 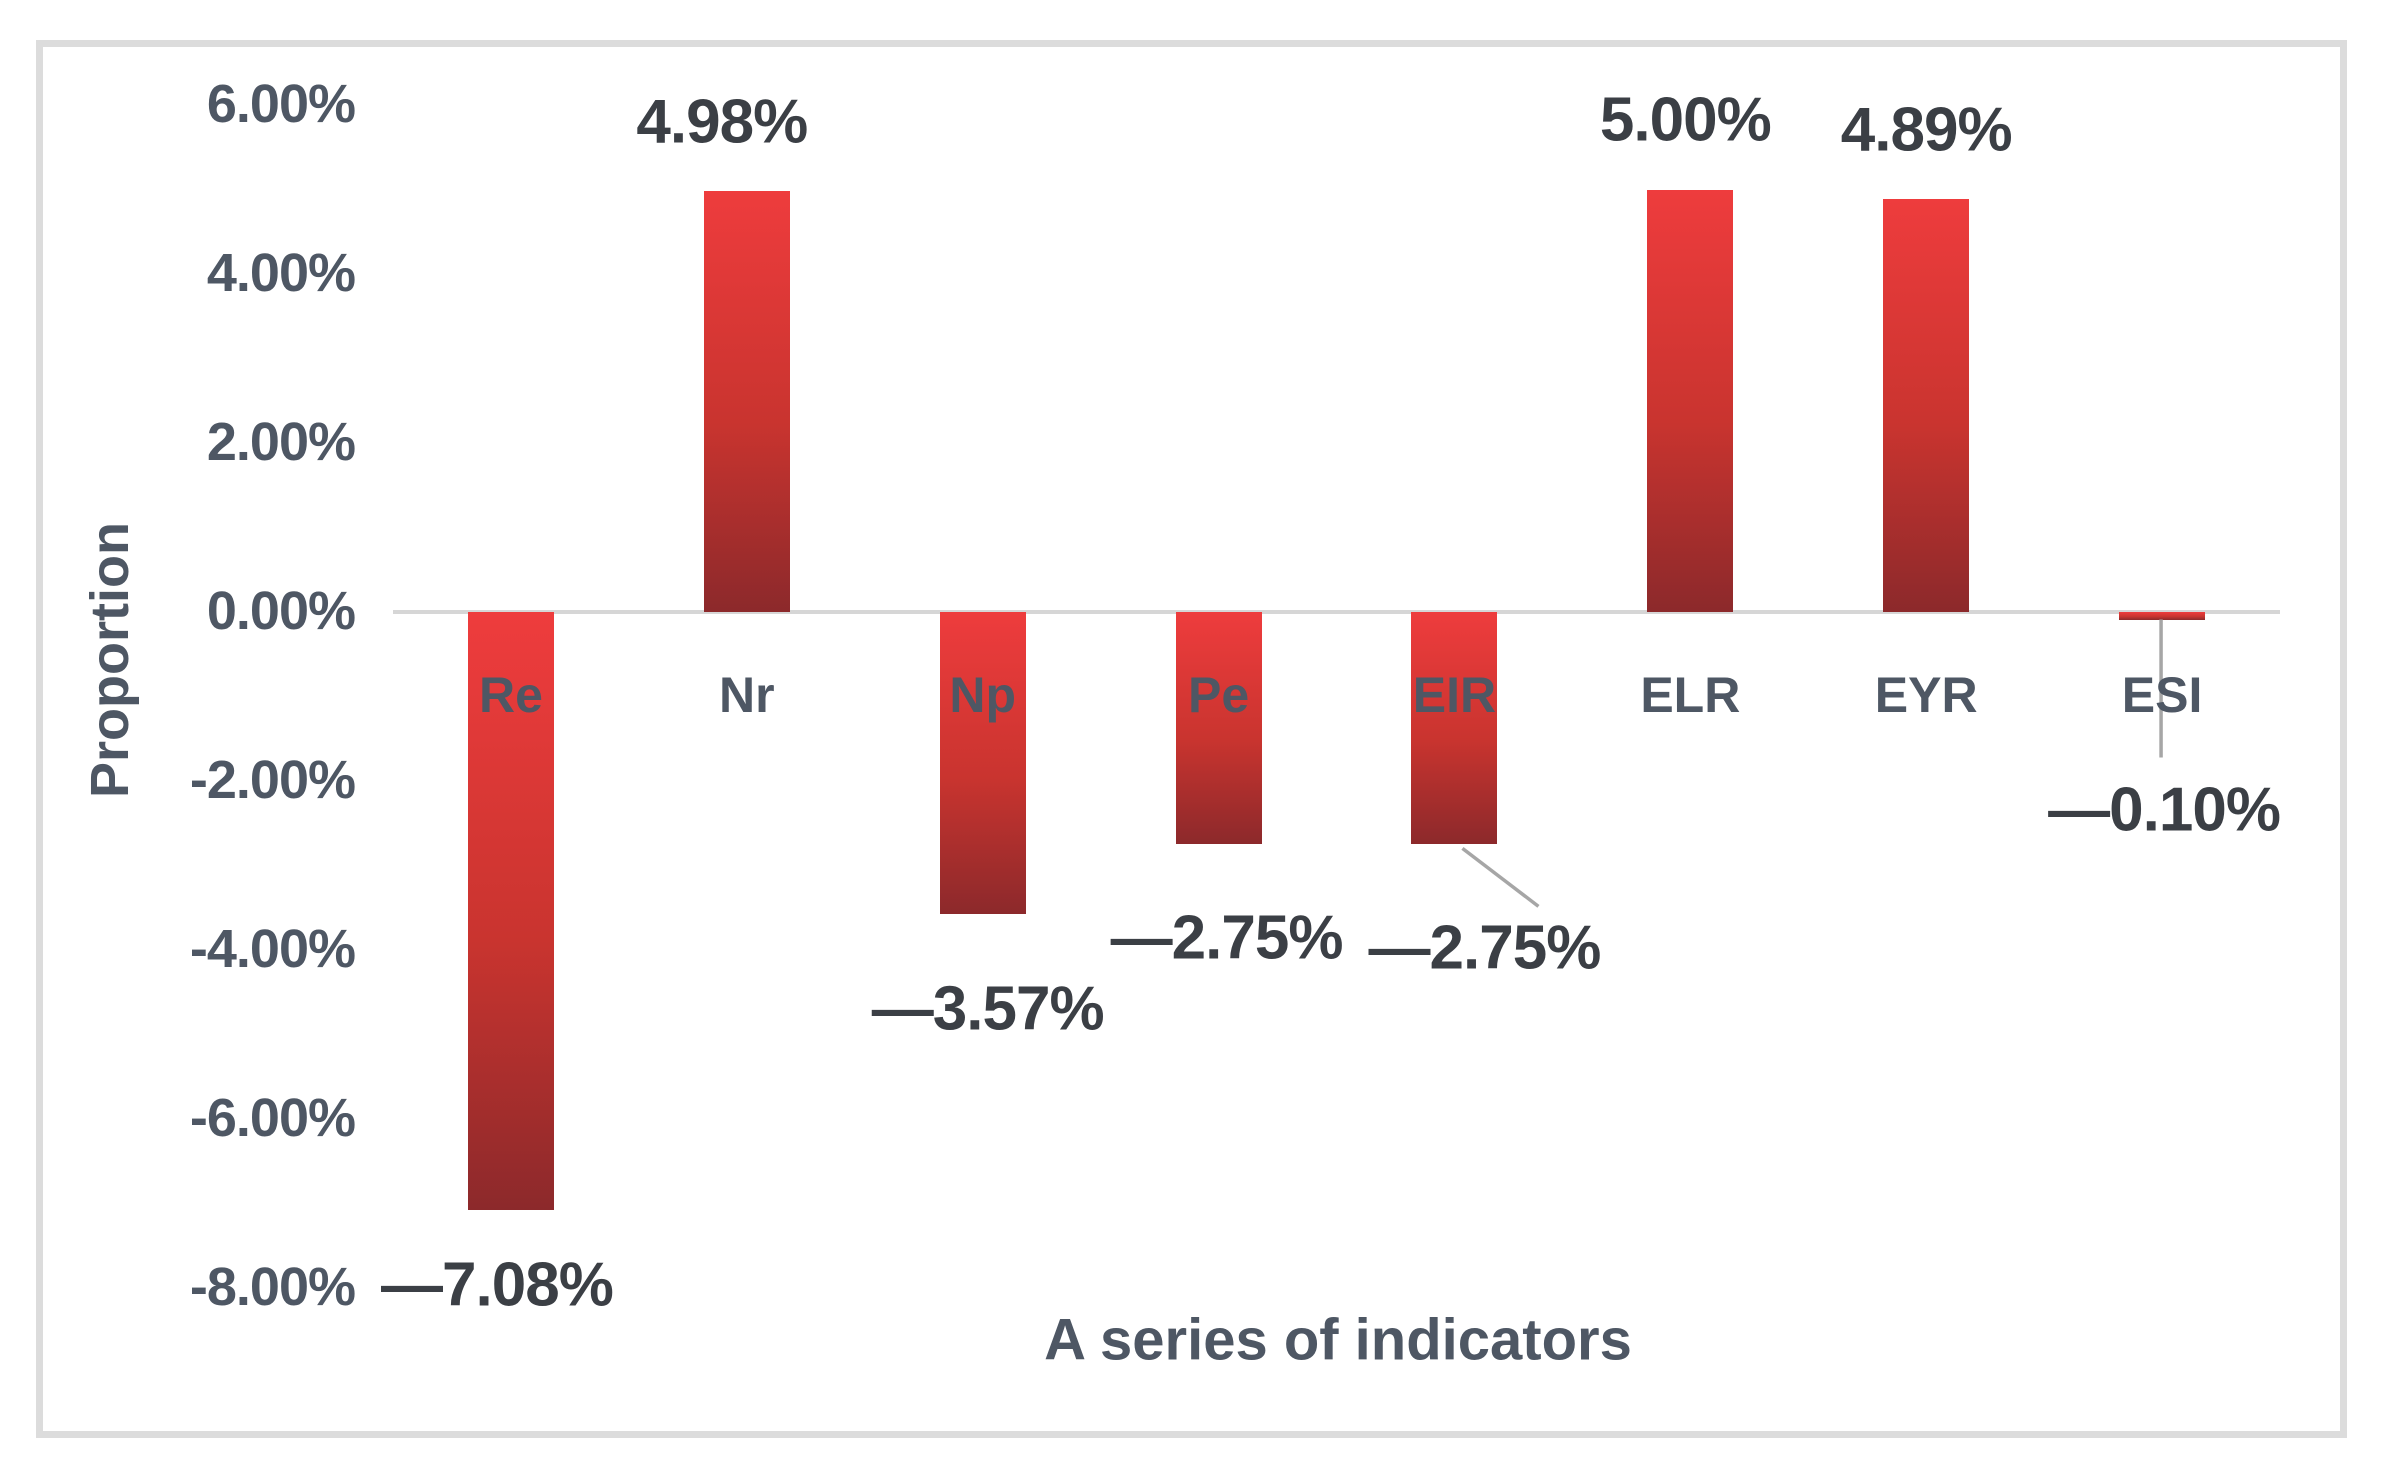 I want to click on bar-re, so click(x=510, y=911).